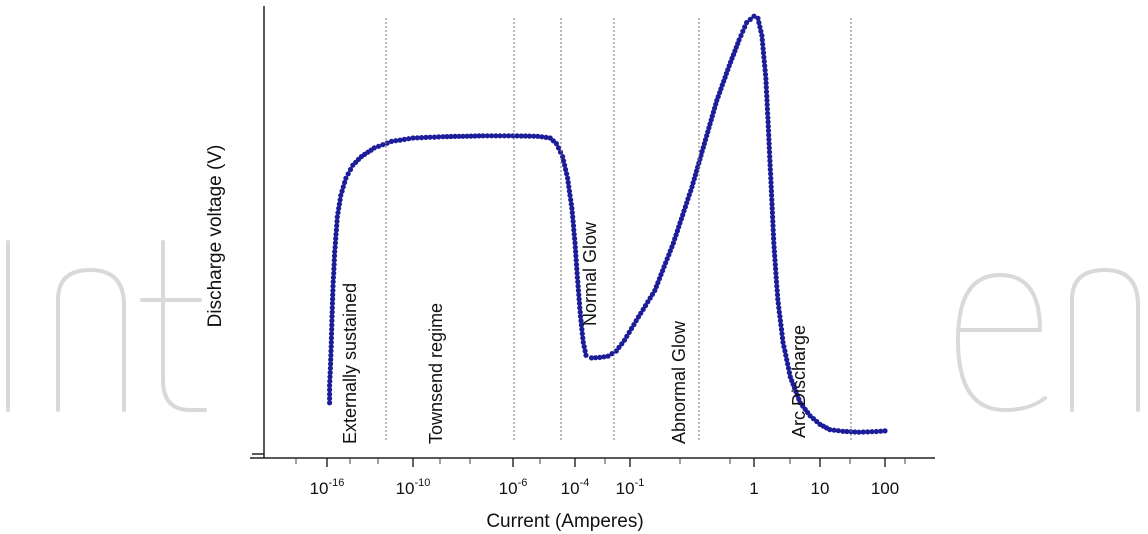  What do you see at coordinates (799, 381) in the screenshot?
I see `region-label: Arc Discharge` at bounding box center [799, 381].